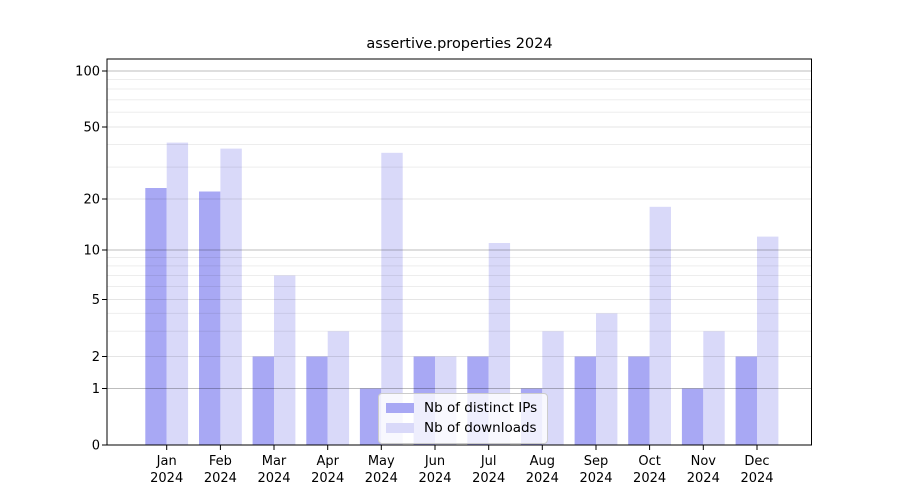  What do you see at coordinates (210, 318) in the screenshot?
I see `bar-distinct-ips-feb` at bounding box center [210, 318].